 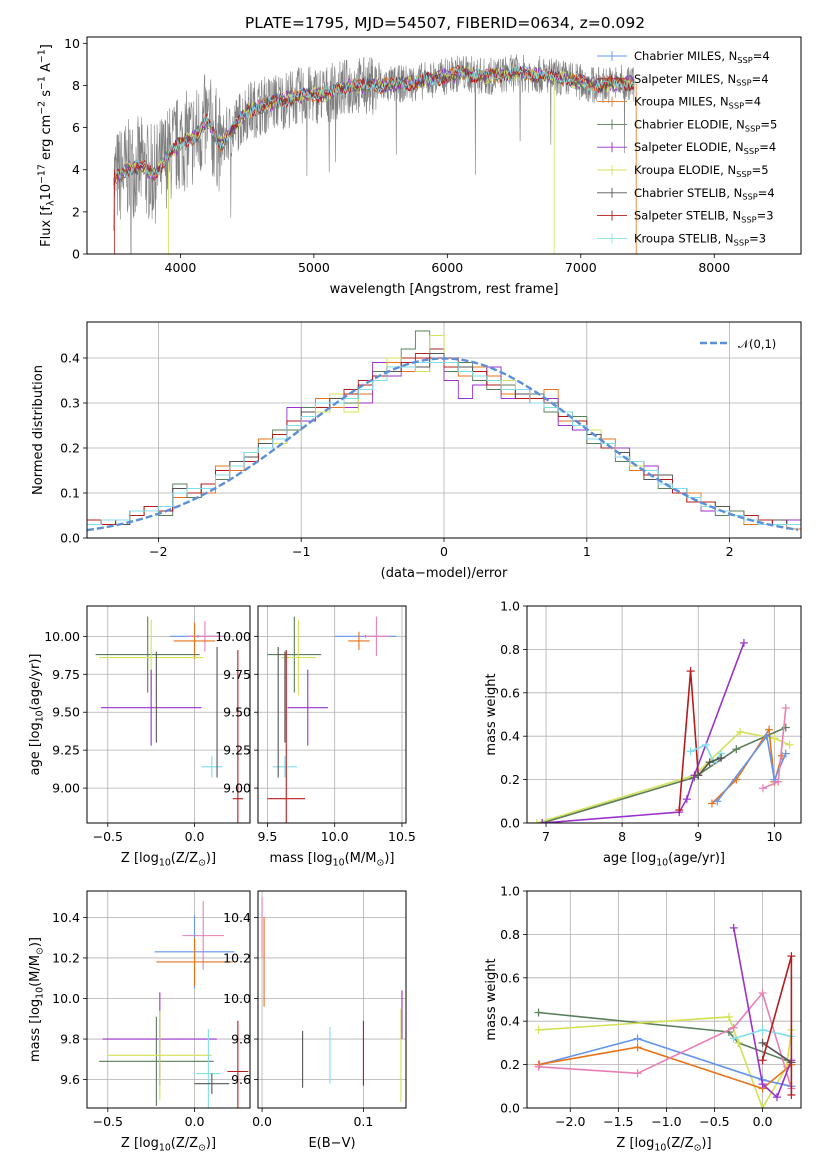 What do you see at coordinates (72, 43) in the screenshot?
I see `y-tick-label: 10` at bounding box center [72, 43].